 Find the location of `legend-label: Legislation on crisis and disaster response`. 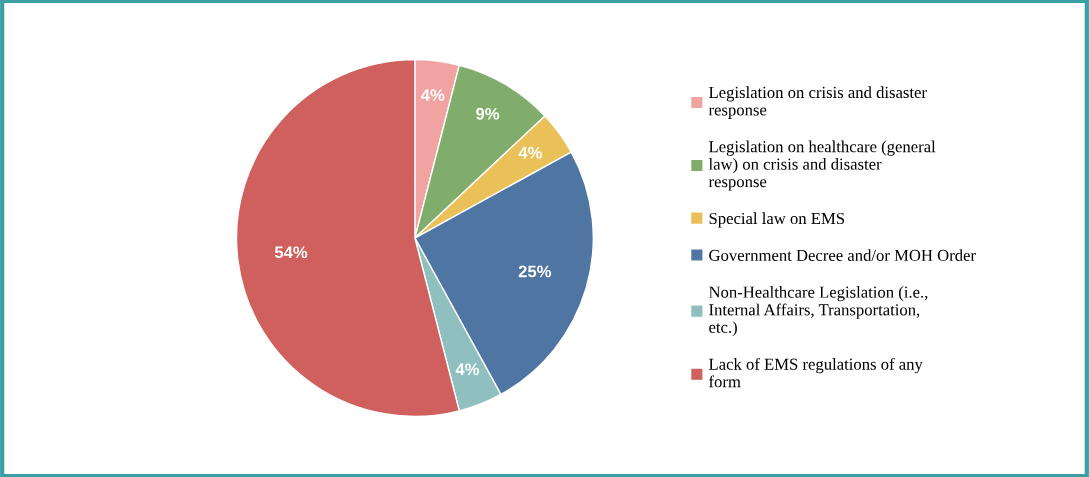

legend-label: Legislation on crisis and disaster response is located at coordinates (817, 102).